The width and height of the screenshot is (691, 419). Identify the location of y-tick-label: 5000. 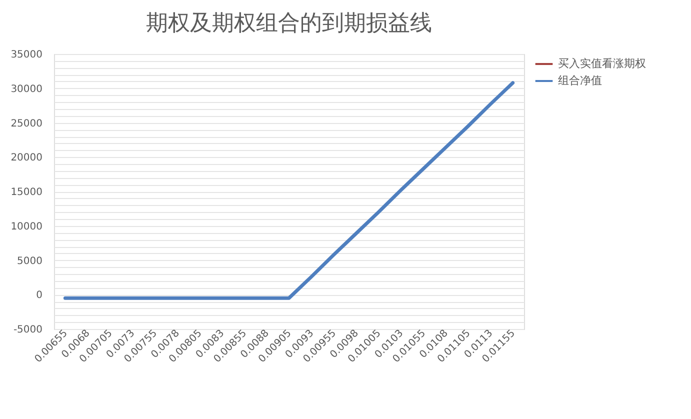
(29, 261).